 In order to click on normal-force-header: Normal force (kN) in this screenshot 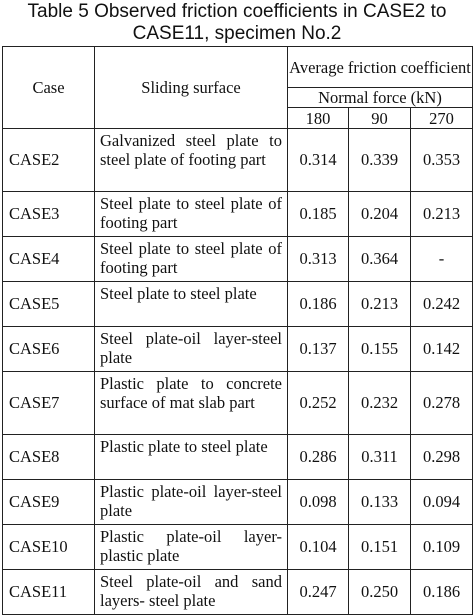, I will do `click(380, 97)`.